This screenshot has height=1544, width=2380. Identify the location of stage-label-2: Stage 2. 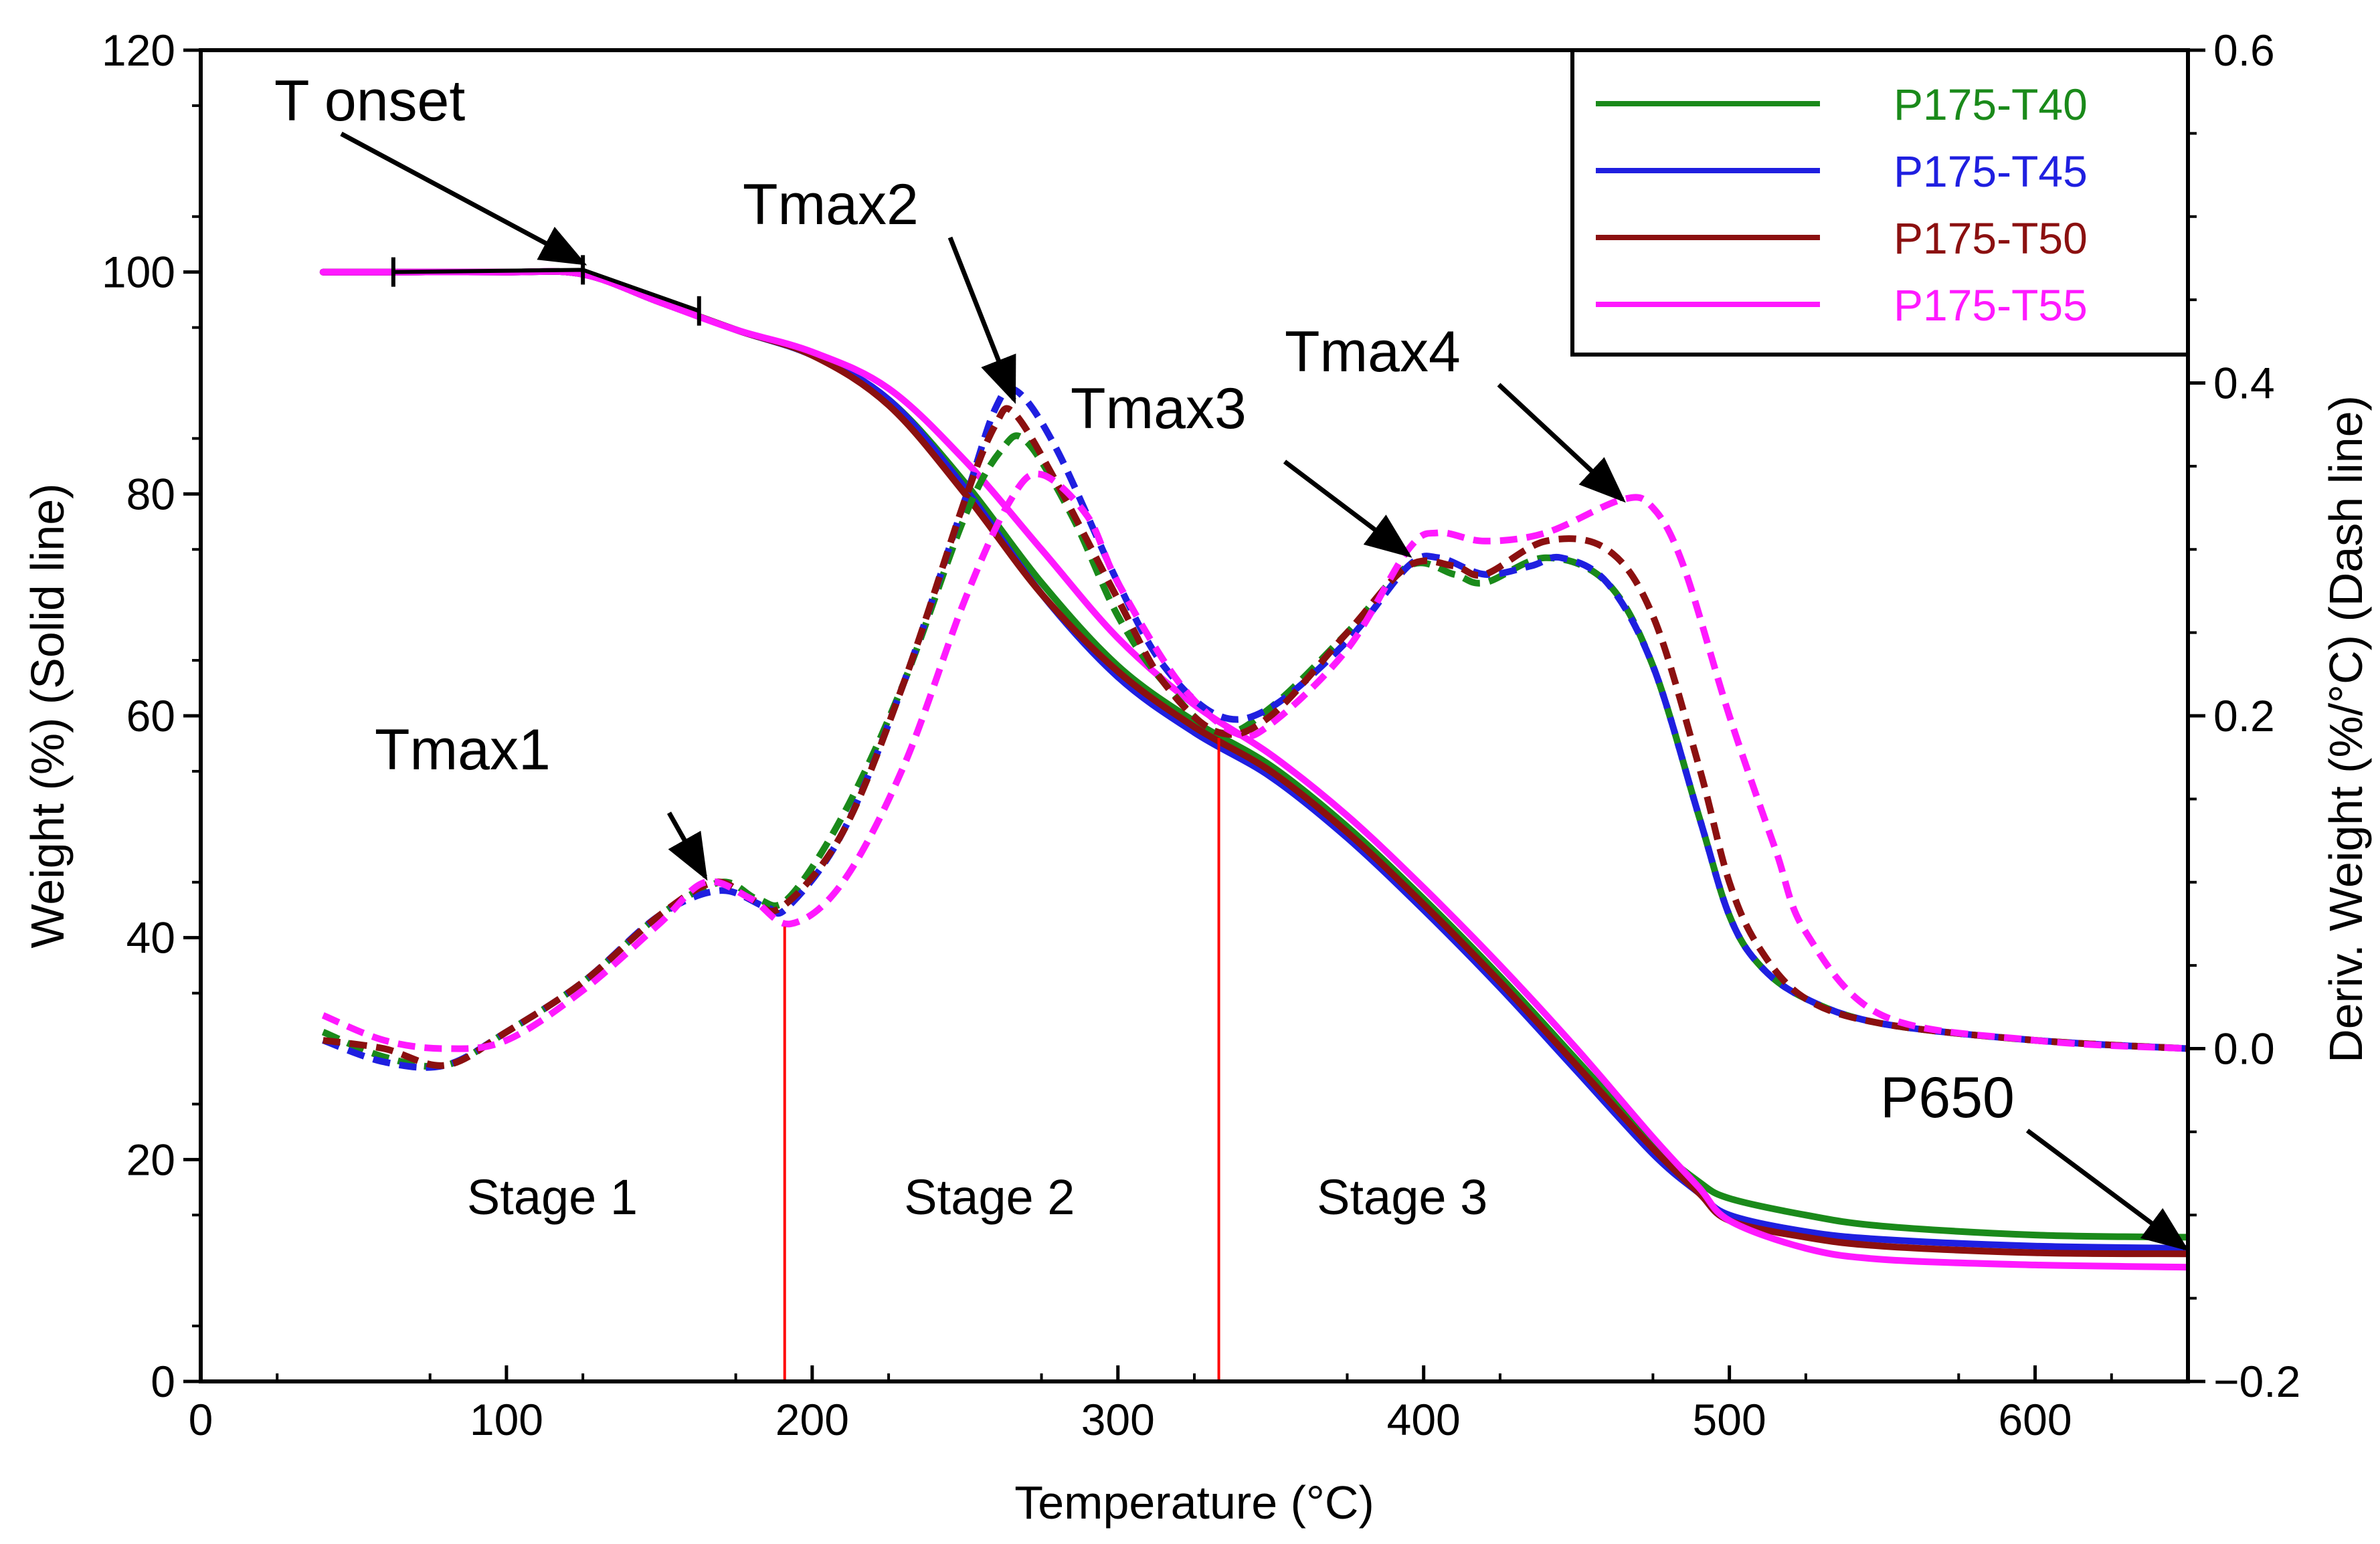
(989, 1197).